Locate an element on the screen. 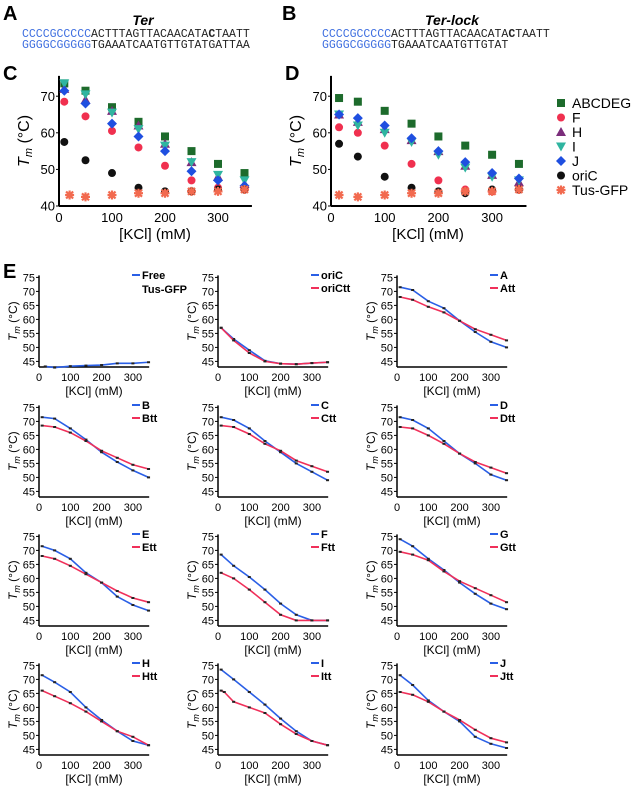  y-tick-label: 65 is located at coordinates (208, 306).